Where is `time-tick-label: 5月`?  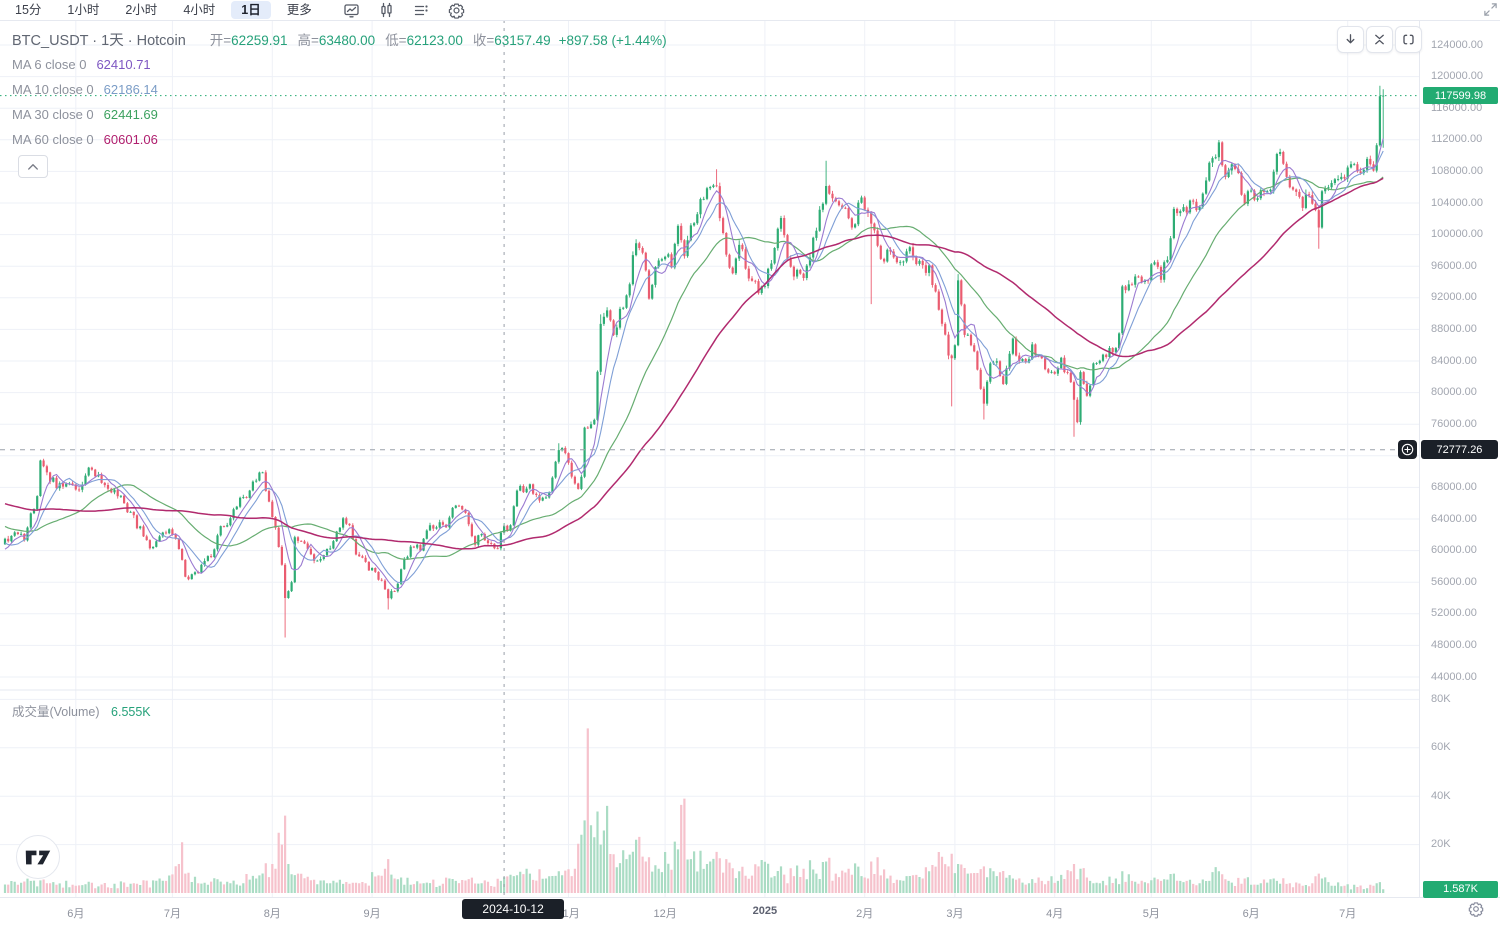 time-tick-label: 5月 is located at coordinates (1151, 914).